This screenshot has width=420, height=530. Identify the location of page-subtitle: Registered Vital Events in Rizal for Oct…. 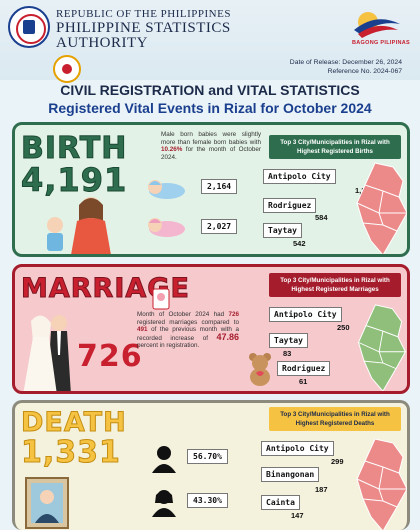
(210, 108).